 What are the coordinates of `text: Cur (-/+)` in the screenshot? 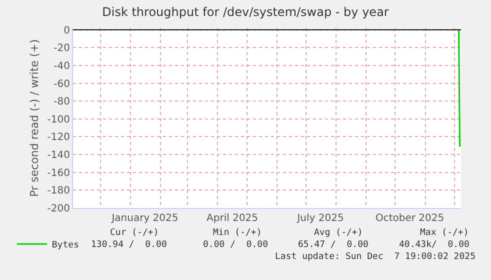 It's located at (134, 233).